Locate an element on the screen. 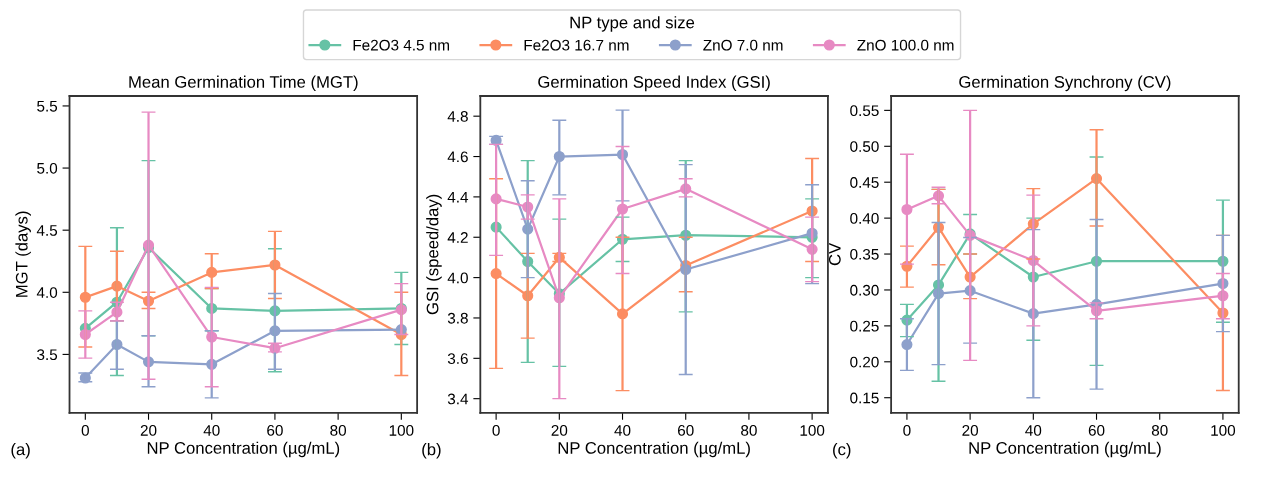  y-tick-label: 3.5 is located at coordinates (47, 355).